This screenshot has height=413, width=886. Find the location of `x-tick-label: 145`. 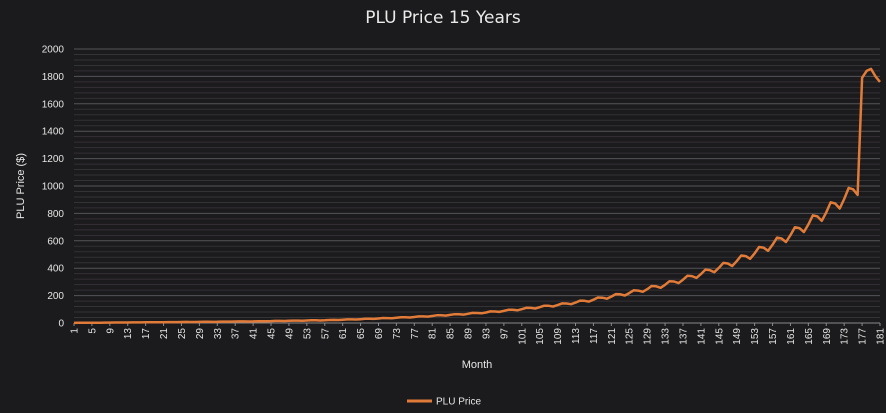

x-tick-label: 145 is located at coordinates (719, 336).